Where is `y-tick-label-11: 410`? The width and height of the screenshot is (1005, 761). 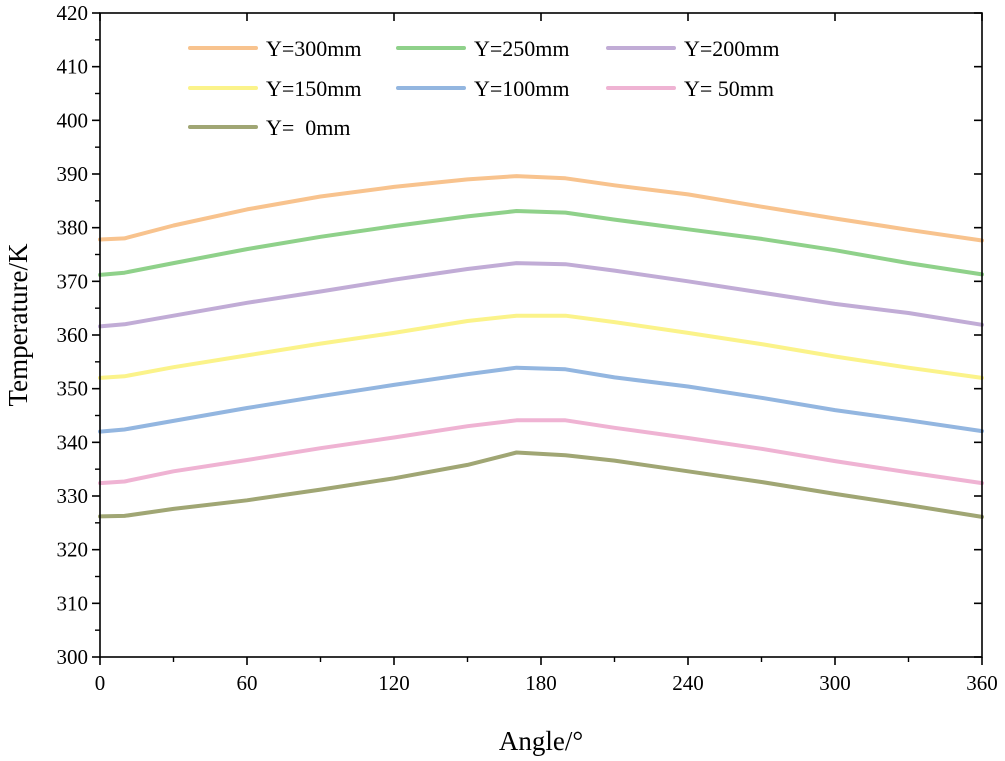 y-tick-label-11: 410 is located at coordinates (73, 67).